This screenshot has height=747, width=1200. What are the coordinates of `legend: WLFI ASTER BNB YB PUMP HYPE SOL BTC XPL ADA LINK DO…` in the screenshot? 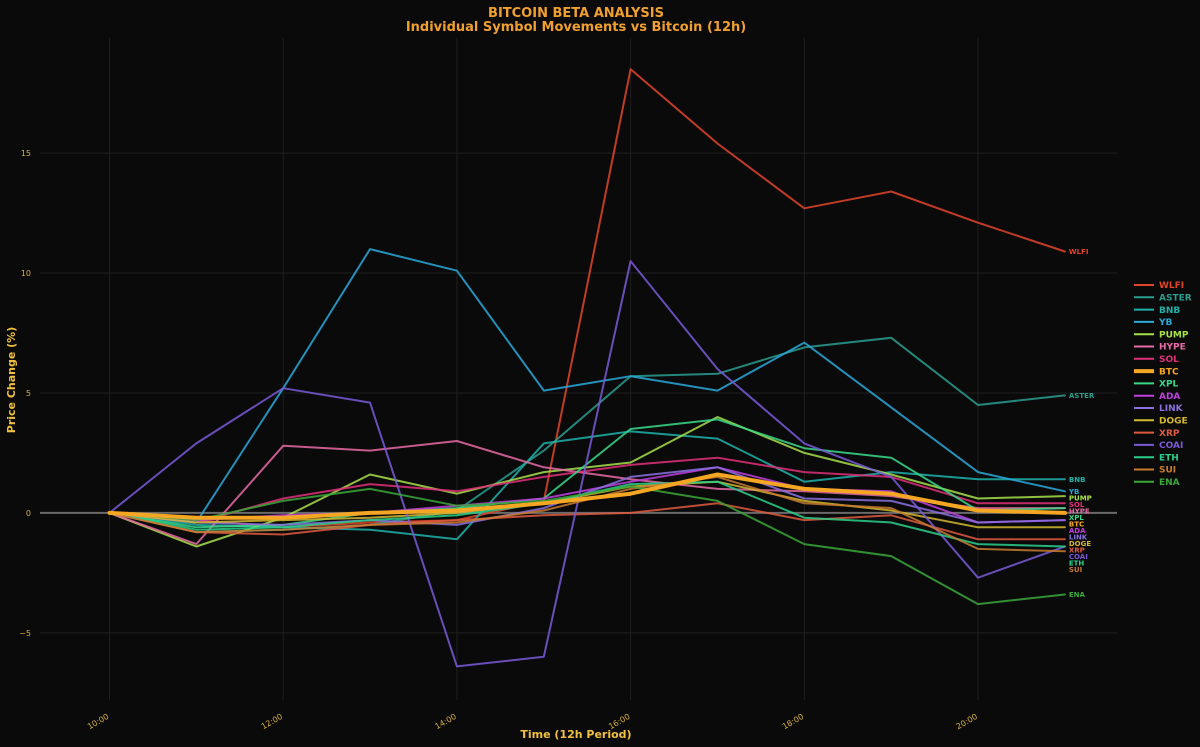 It's located at (1163, 384).